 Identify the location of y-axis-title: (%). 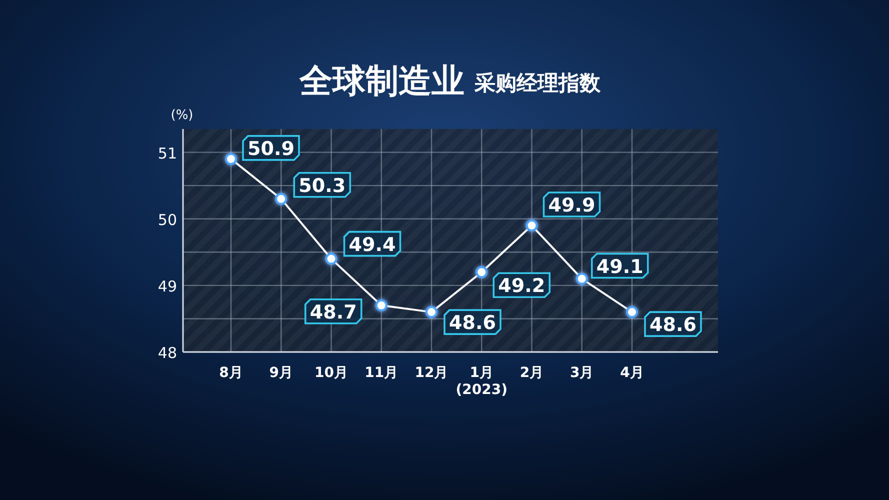
(182, 115).